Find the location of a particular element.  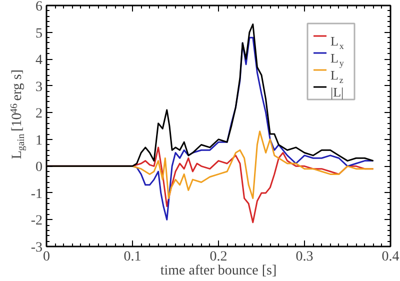

y-axis-title: Lgain [1046 erg s] is located at coordinates (18, 114).